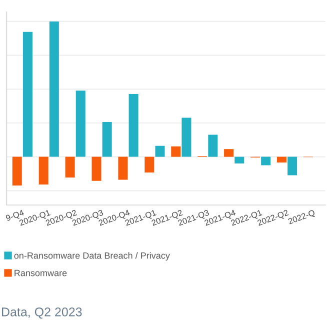 The image size is (327, 327). I want to click on legend-label: Ransomware, so click(40, 273).